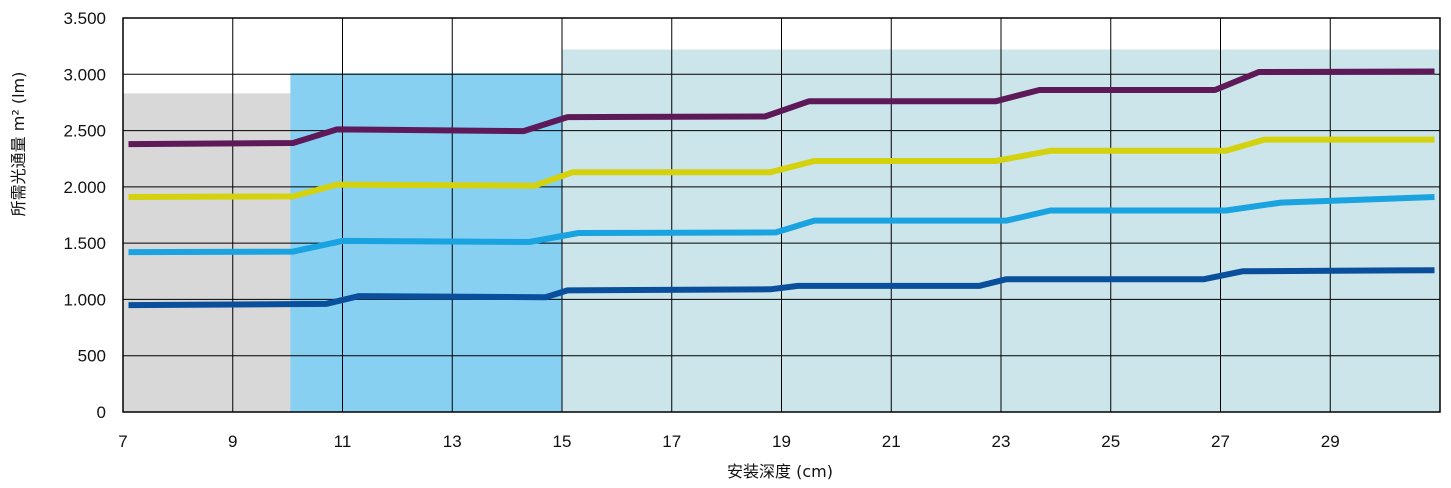  I want to click on y-tick-label: 1.500, so click(84, 243).